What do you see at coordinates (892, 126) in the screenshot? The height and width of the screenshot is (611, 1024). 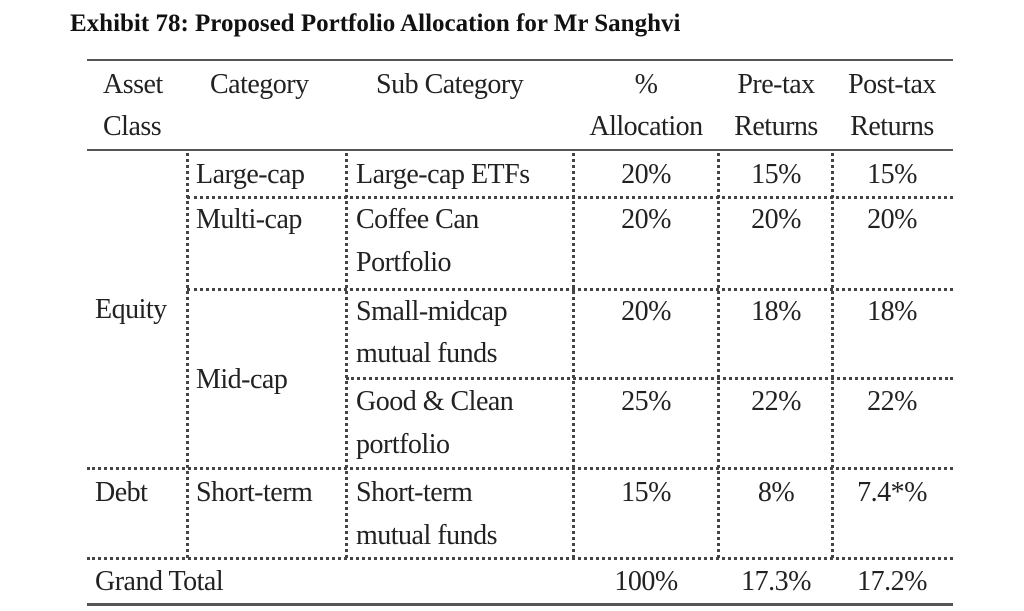 I see `header-post-tax-2: Returns` at bounding box center [892, 126].